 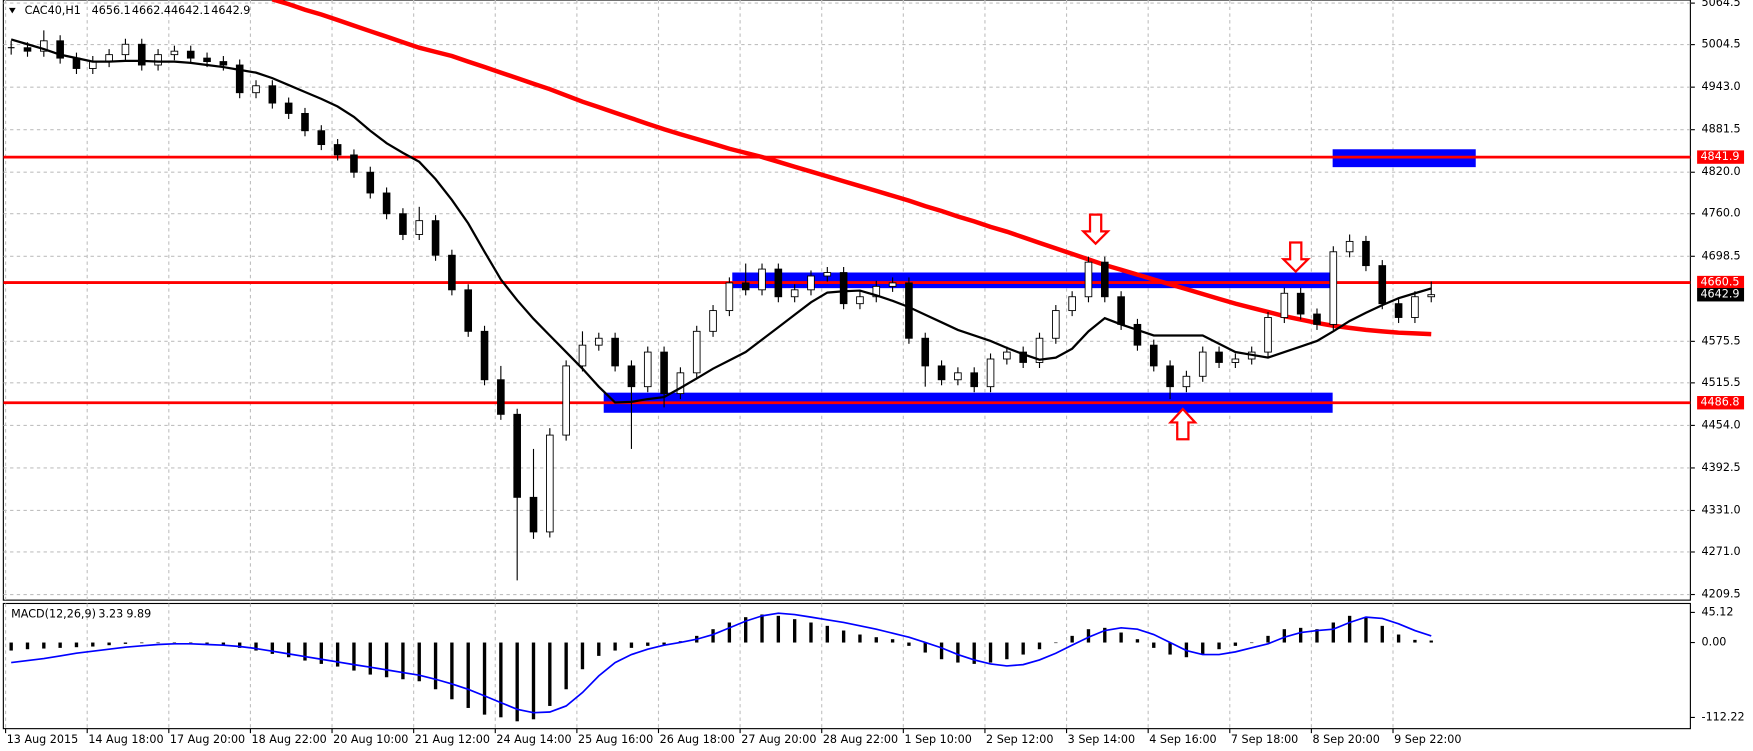 What do you see at coordinates (533, 739) in the screenshot?
I see `x-tick-label: 24 Aug 14:00` at bounding box center [533, 739].